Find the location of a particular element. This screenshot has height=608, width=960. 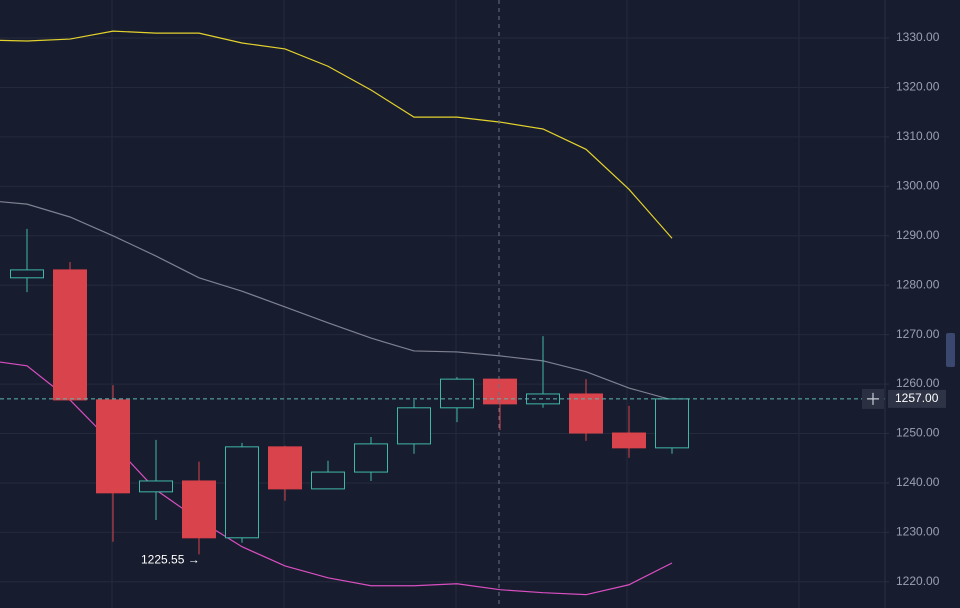

y-tick-label: 1290.00 is located at coordinates (918, 235).